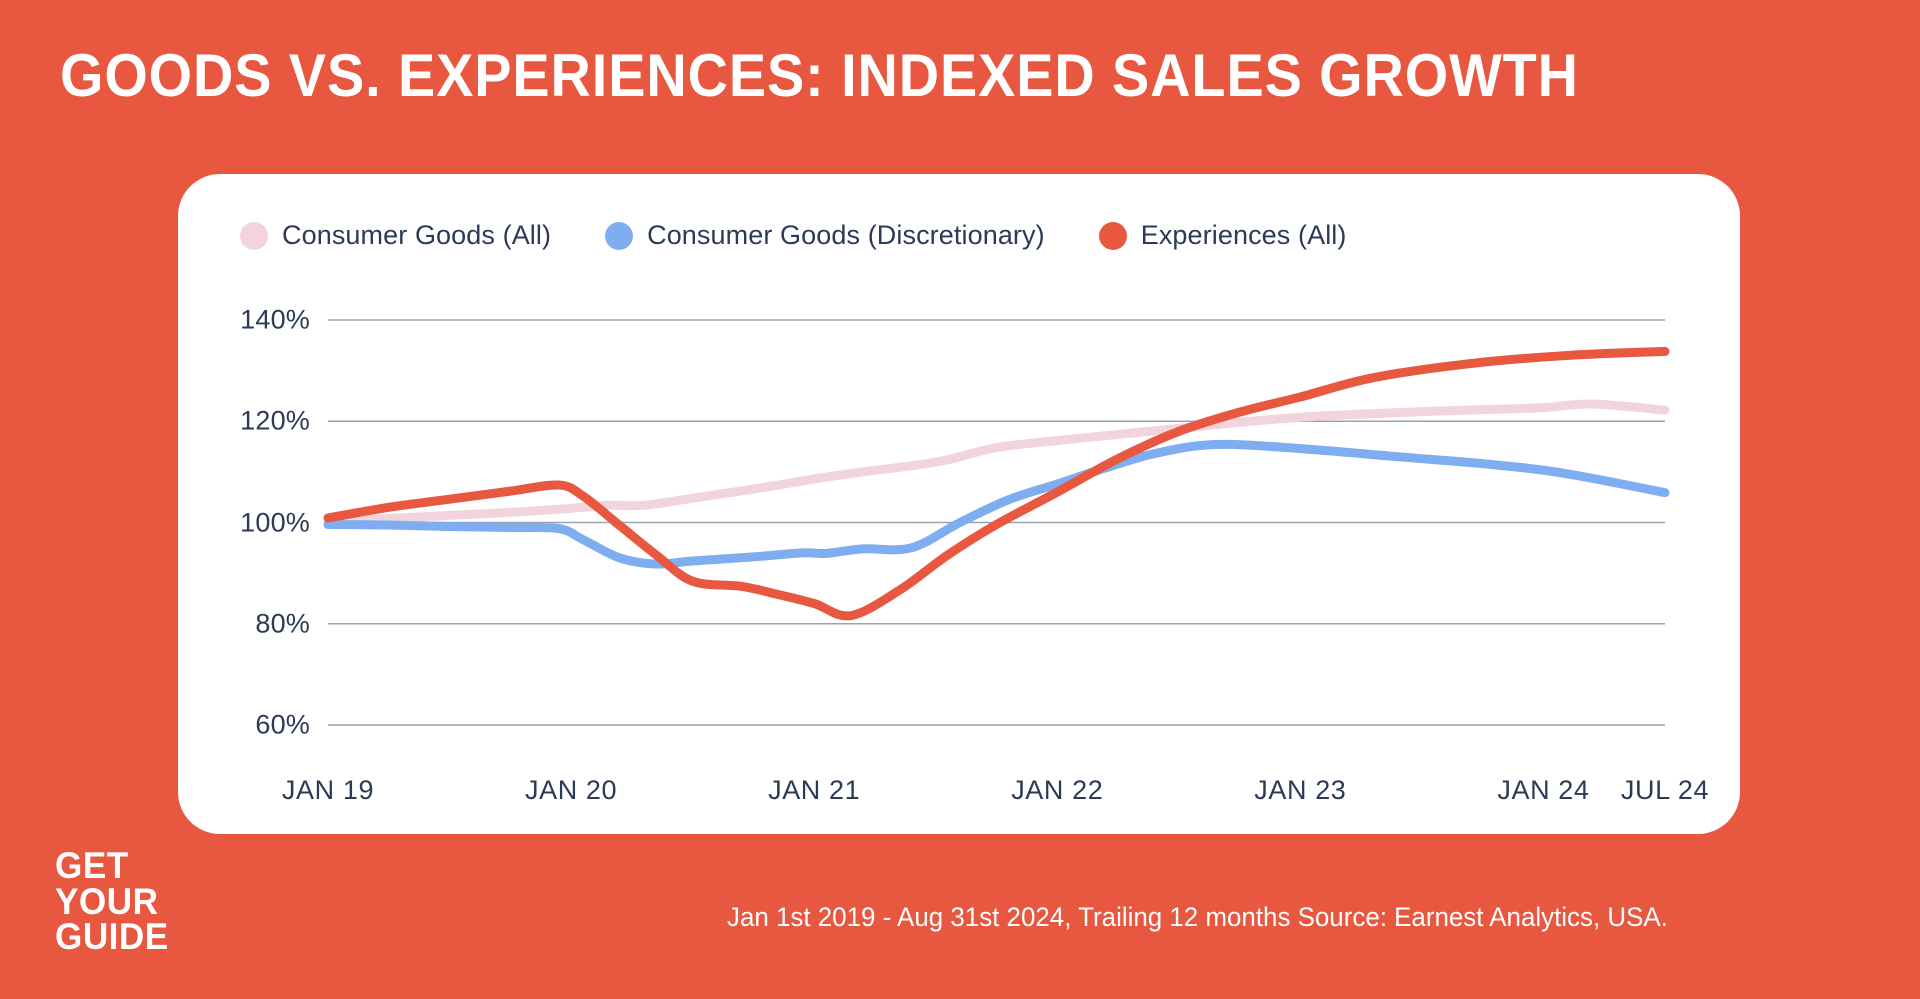 The height and width of the screenshot is (999, 1920). Describe the element at coordinates (1665, 790) in the screenshot. I see `x-axis-tick-label: JUL 24` at that location.